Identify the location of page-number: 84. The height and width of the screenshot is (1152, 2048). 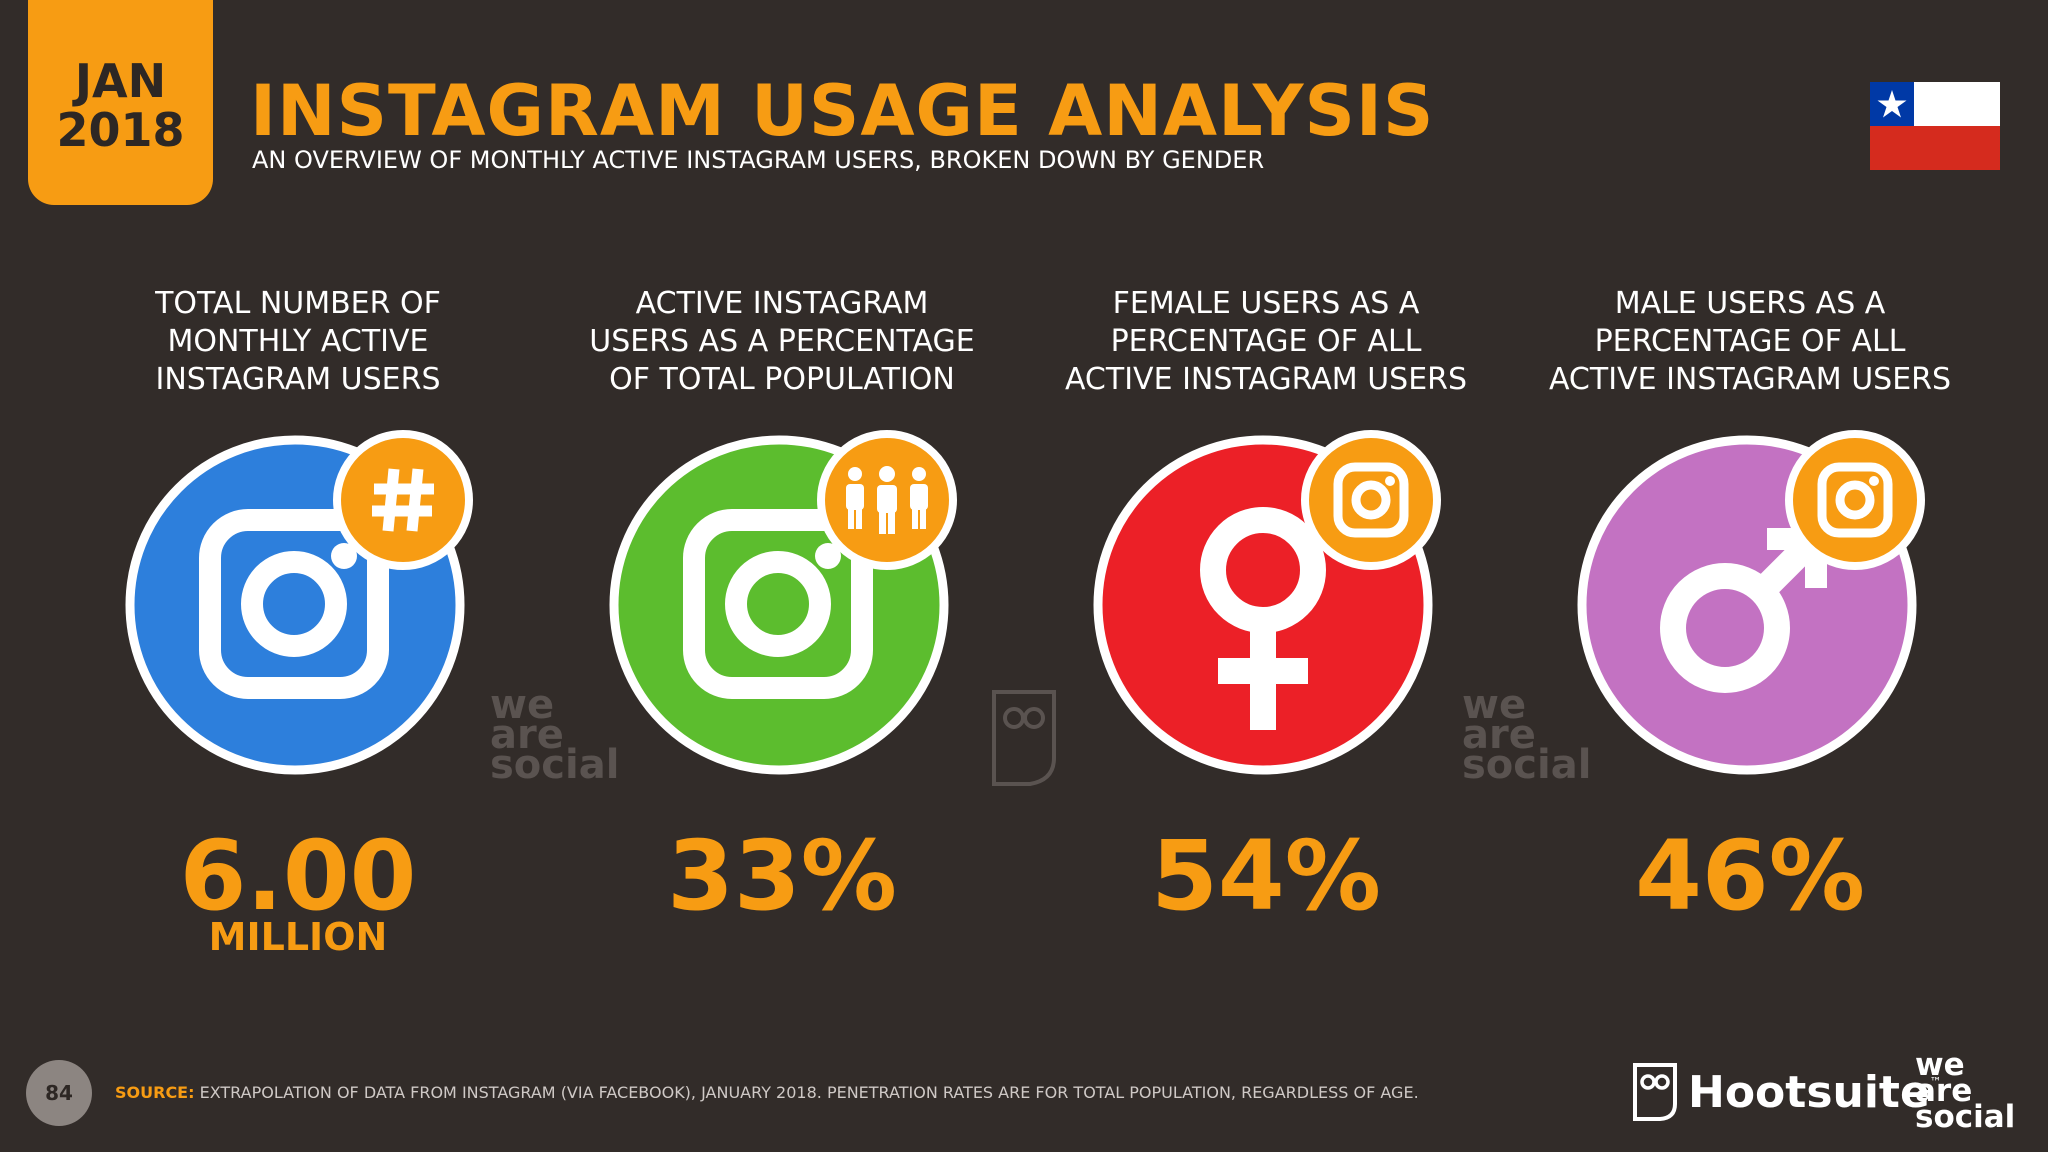
(59, 1093).